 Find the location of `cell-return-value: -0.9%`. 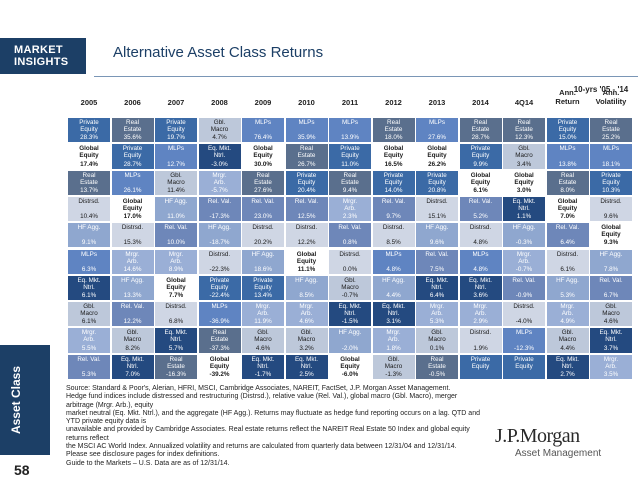

cell-return-value: -0.9% is located at coordinates (524, 296).